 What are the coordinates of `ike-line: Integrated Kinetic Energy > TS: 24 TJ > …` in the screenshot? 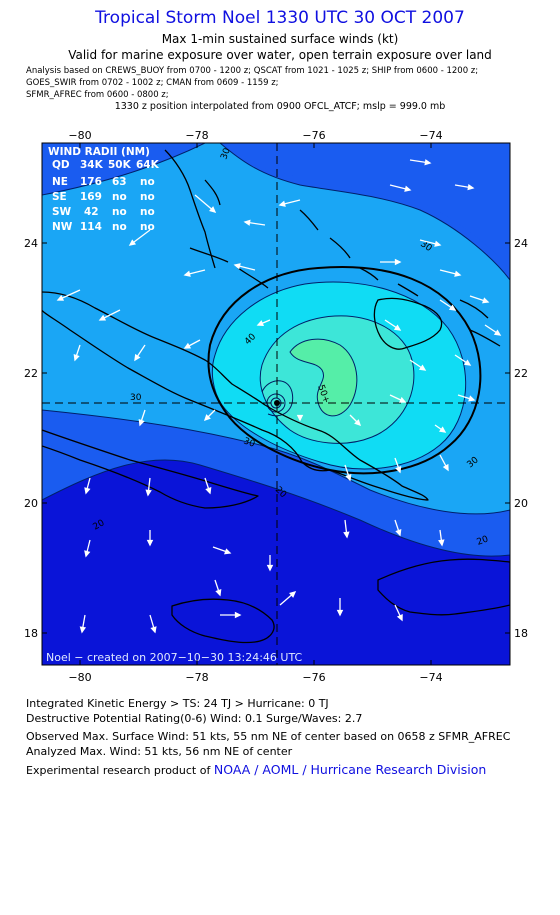 It's located at (177, 703).